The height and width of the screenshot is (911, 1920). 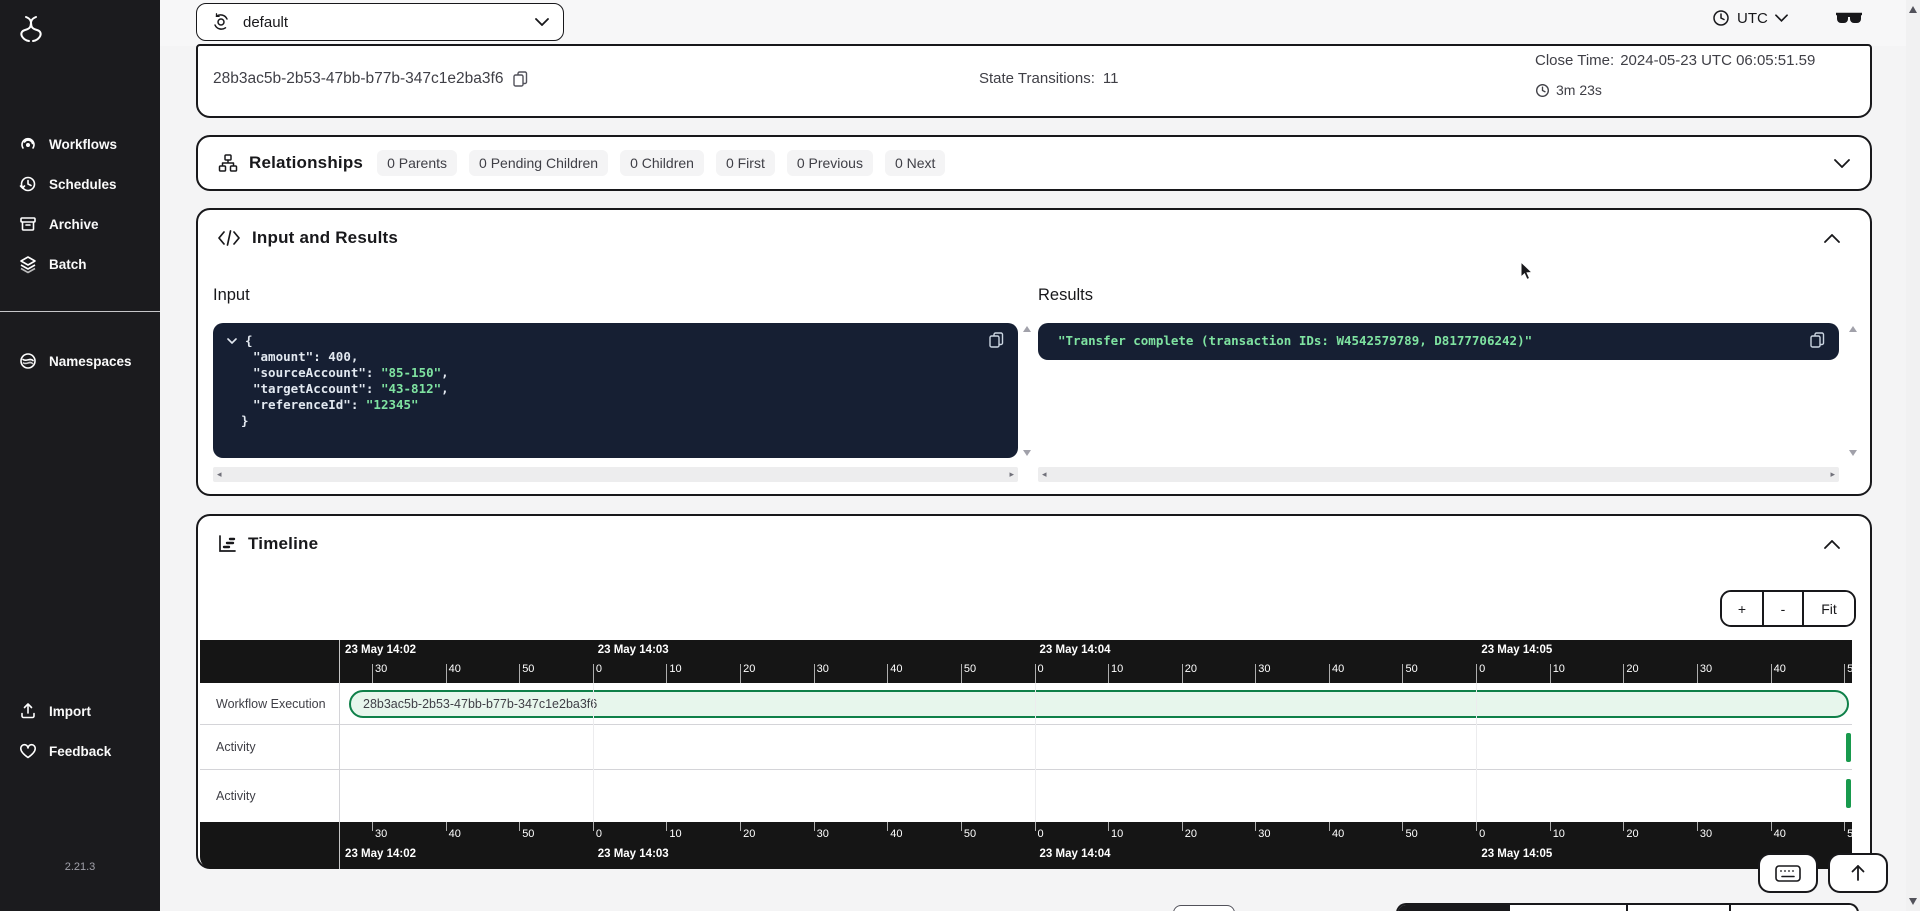 I want to click on code-icon, so click(x=229, y=238).